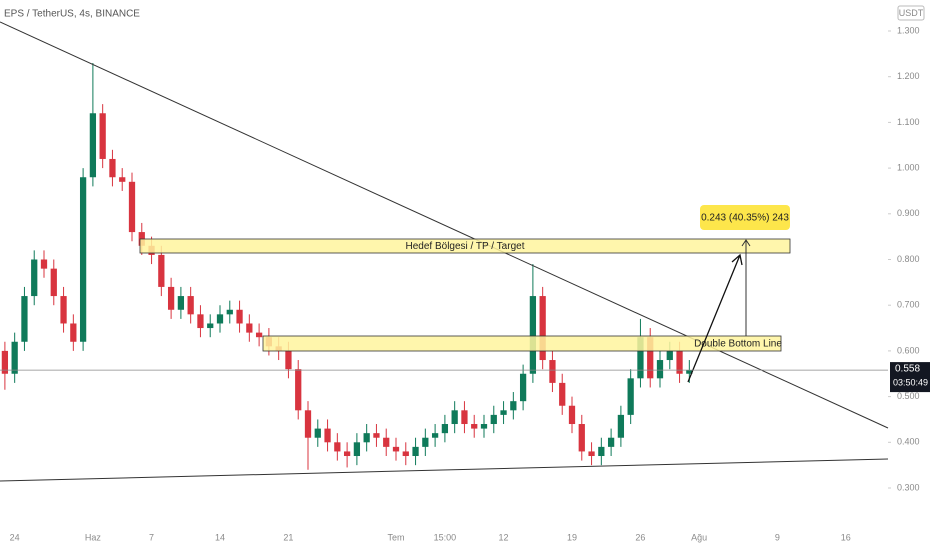 The width and height of the screenshot is (932, 550). Describe the element at coordinates (908, 213) in the screenshot. I see `y-tick-label: 0.900` at that location.